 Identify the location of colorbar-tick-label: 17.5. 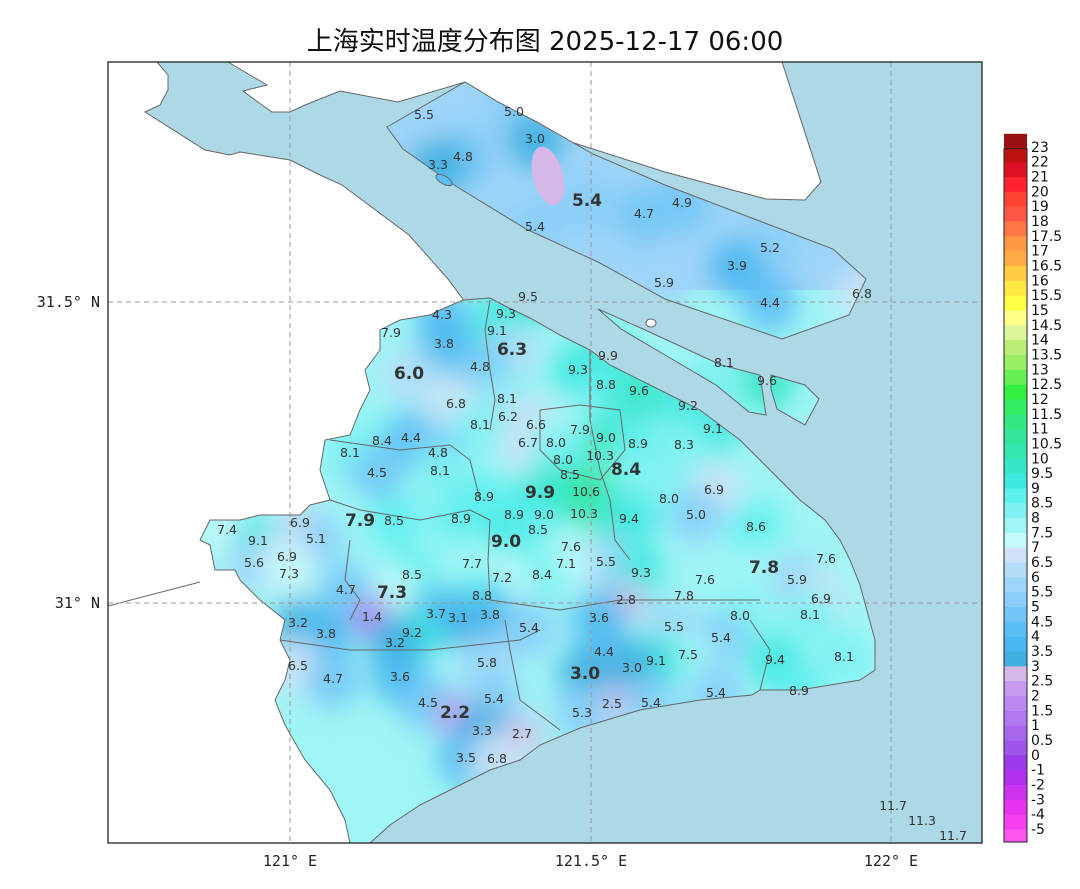
(1046, 237).